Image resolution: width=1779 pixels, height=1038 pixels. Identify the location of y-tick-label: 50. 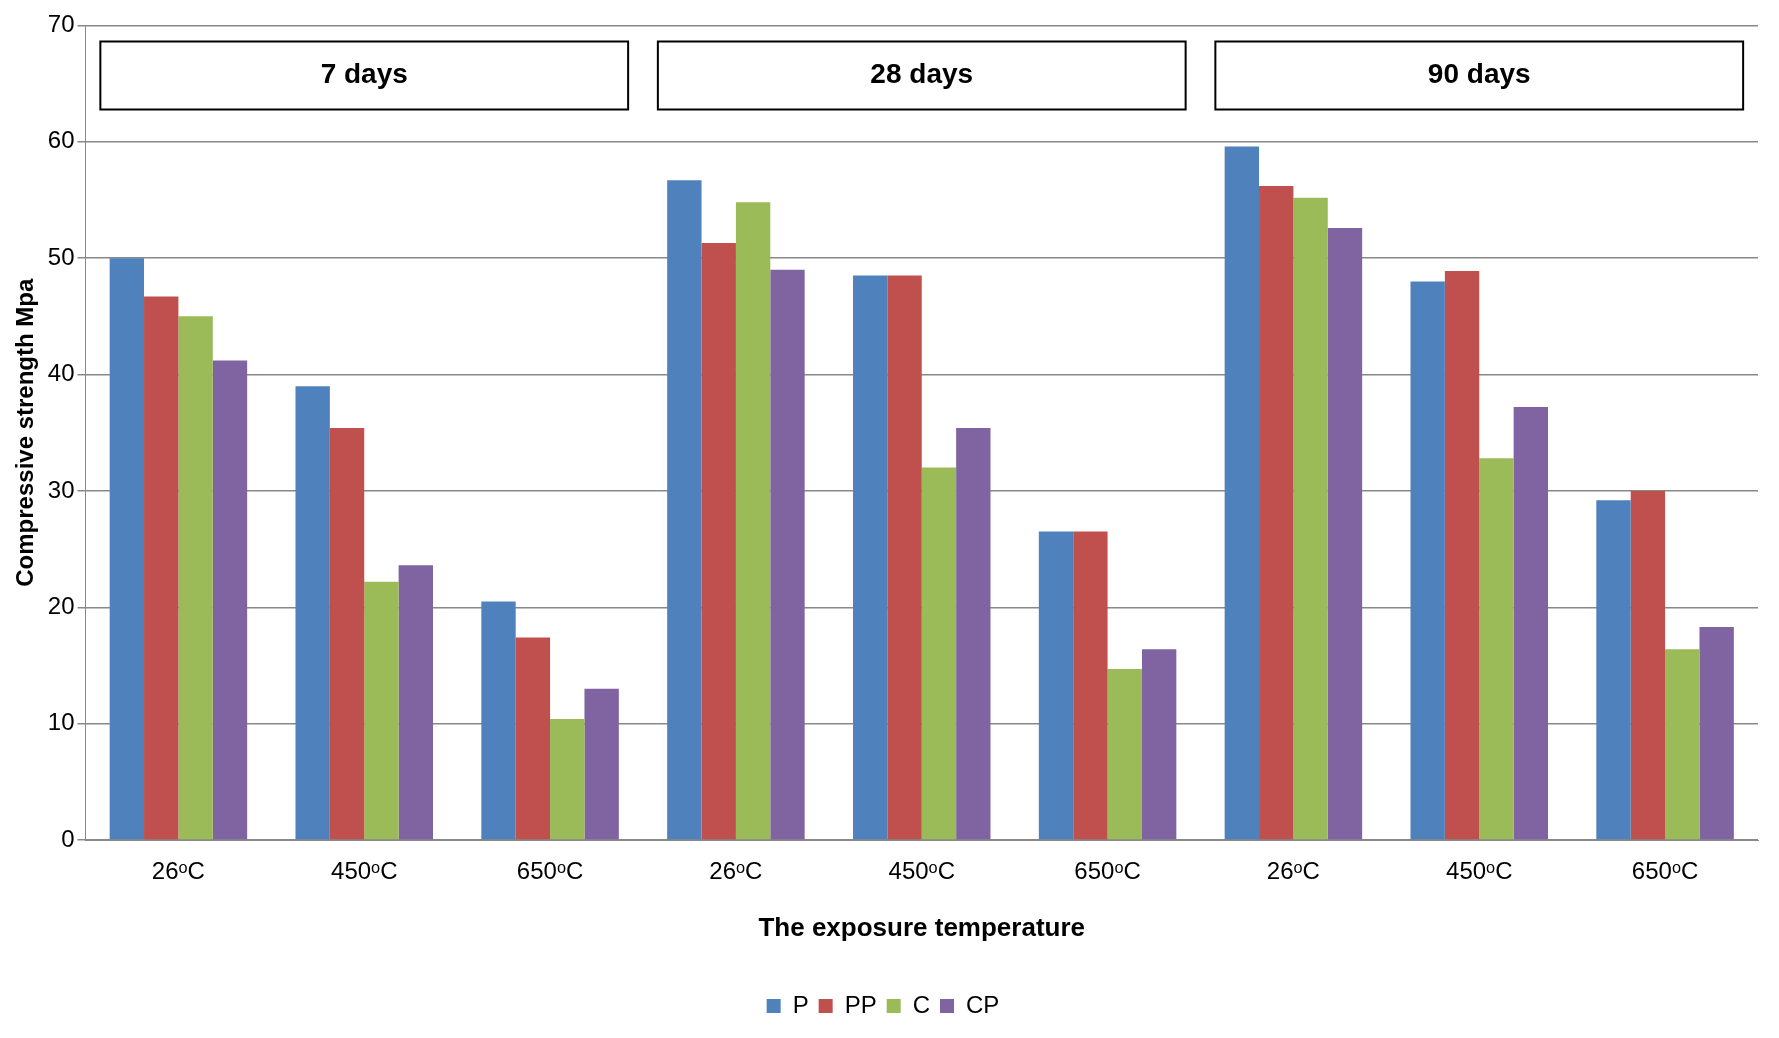
(61, 256).